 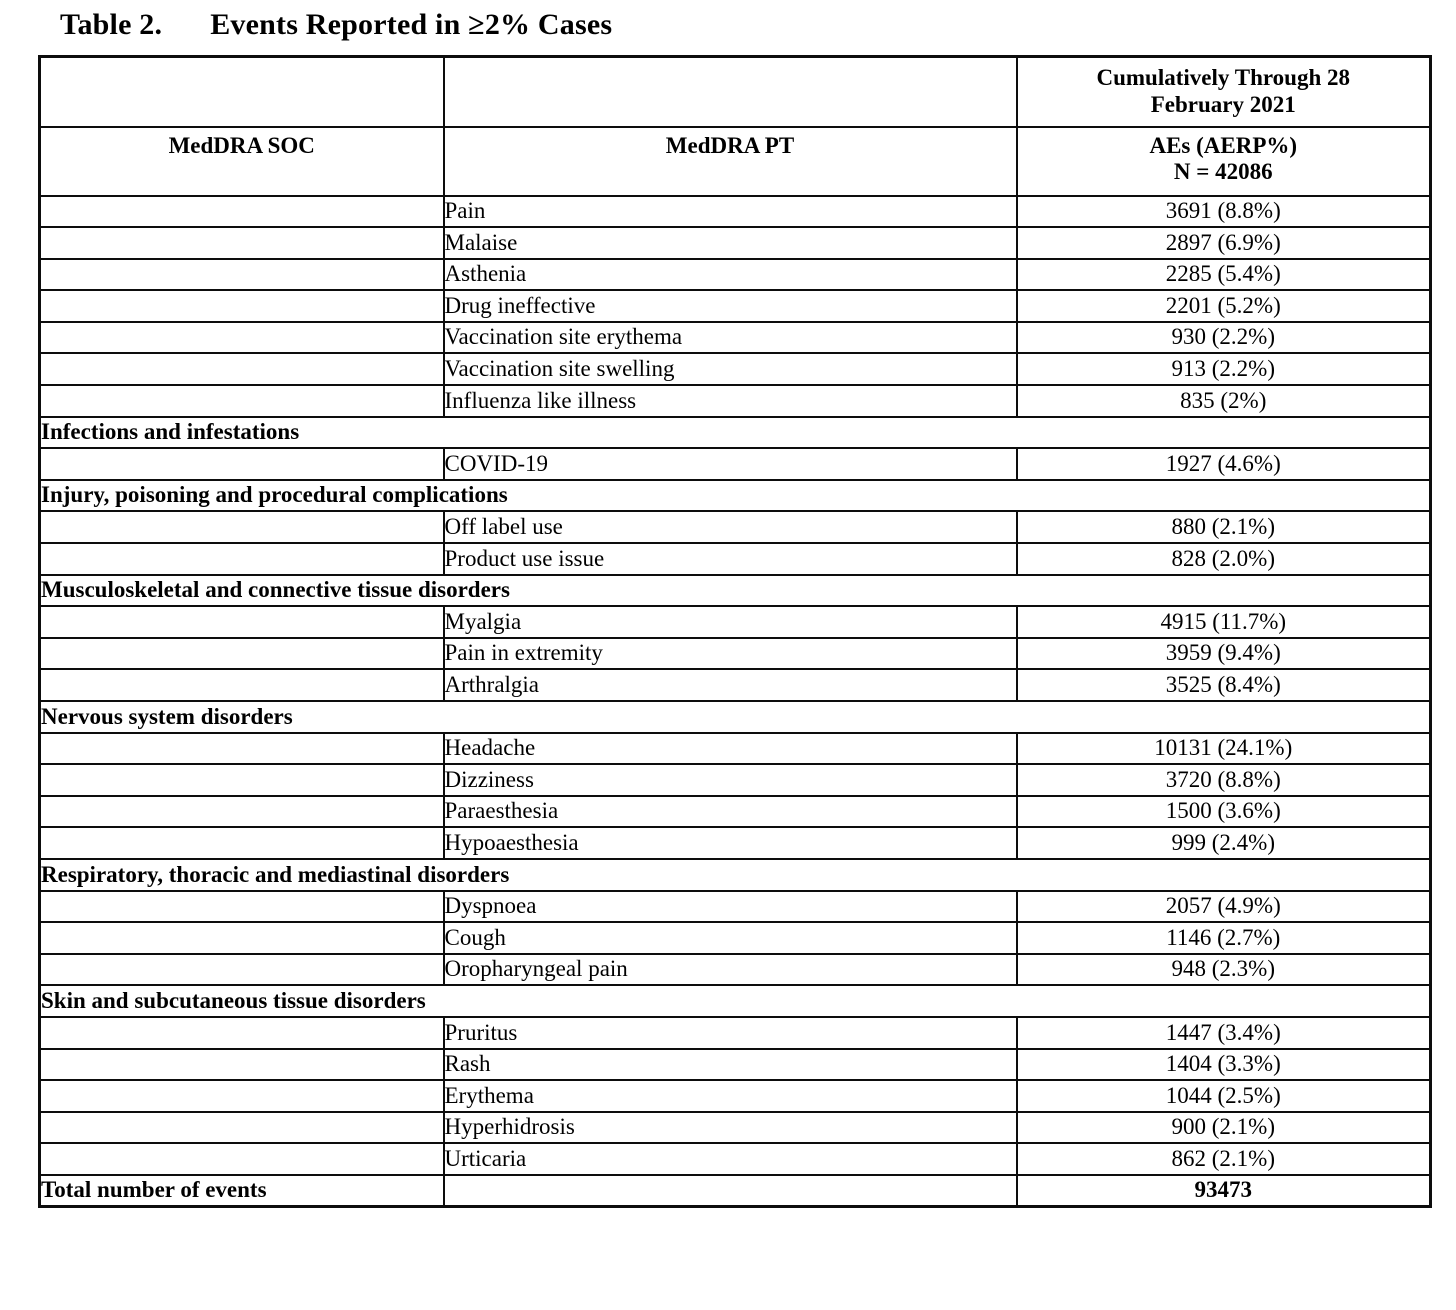 I want to click on pt-cell: Erythema, so click(x=730, y=1096).